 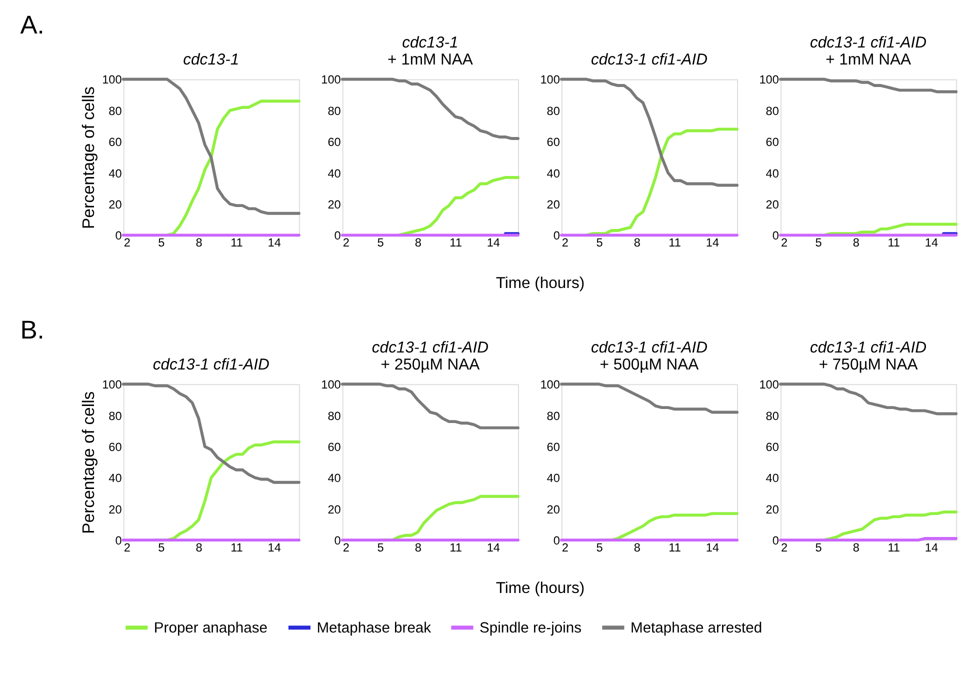 I want to click on legend-label: Proper anaphase, so click(x=211, y=628).